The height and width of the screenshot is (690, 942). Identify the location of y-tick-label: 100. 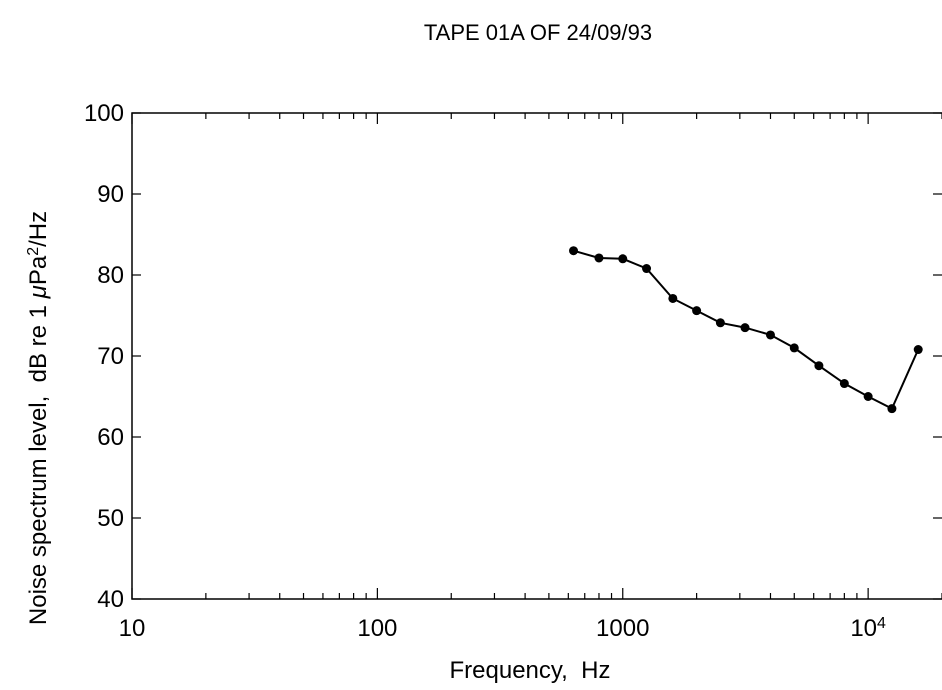
(104, 113).